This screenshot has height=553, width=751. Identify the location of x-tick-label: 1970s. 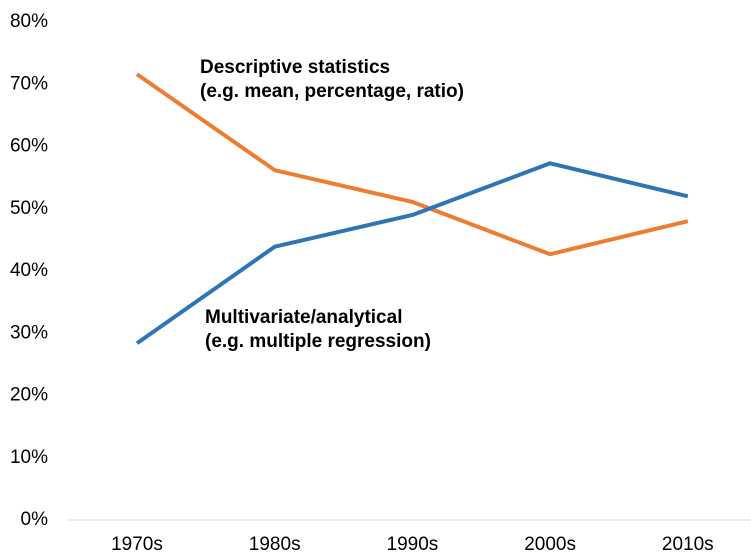
(137, 543).